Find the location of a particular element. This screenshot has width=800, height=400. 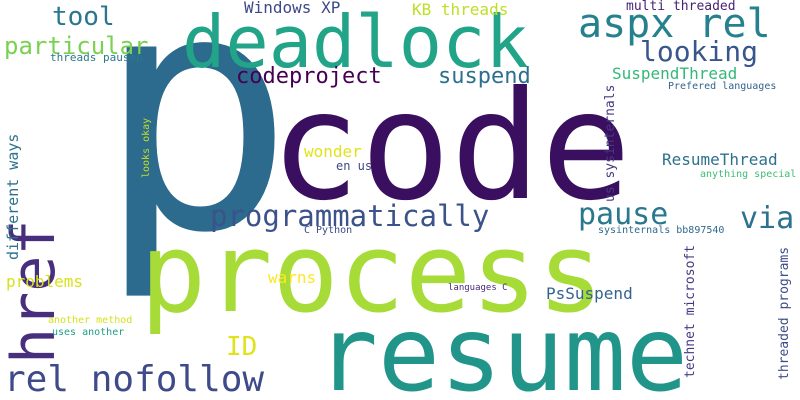

word-particular: particular is located at coordinates (76, 46).